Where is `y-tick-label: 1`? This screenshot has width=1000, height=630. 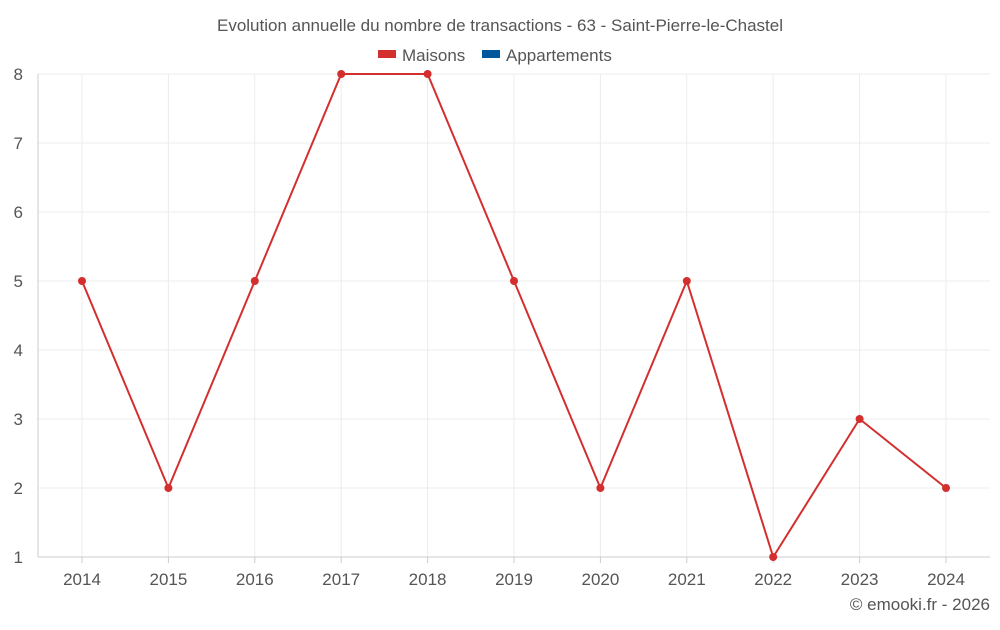 y-tick-label: 1 is located at coordinates (18, 557).